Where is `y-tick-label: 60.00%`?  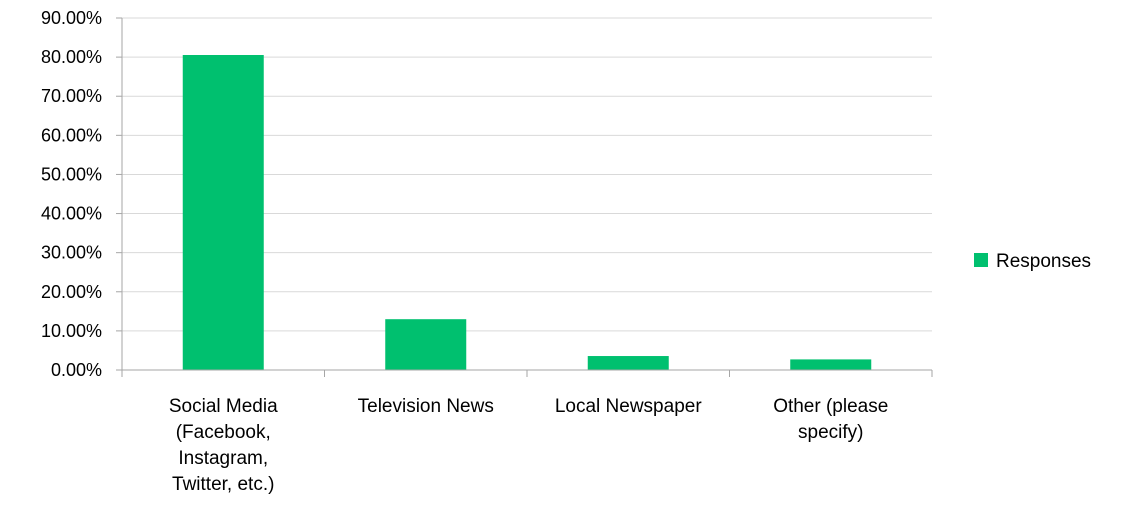
y-tick-label: 60.00% is located at coordinates (71, 135).